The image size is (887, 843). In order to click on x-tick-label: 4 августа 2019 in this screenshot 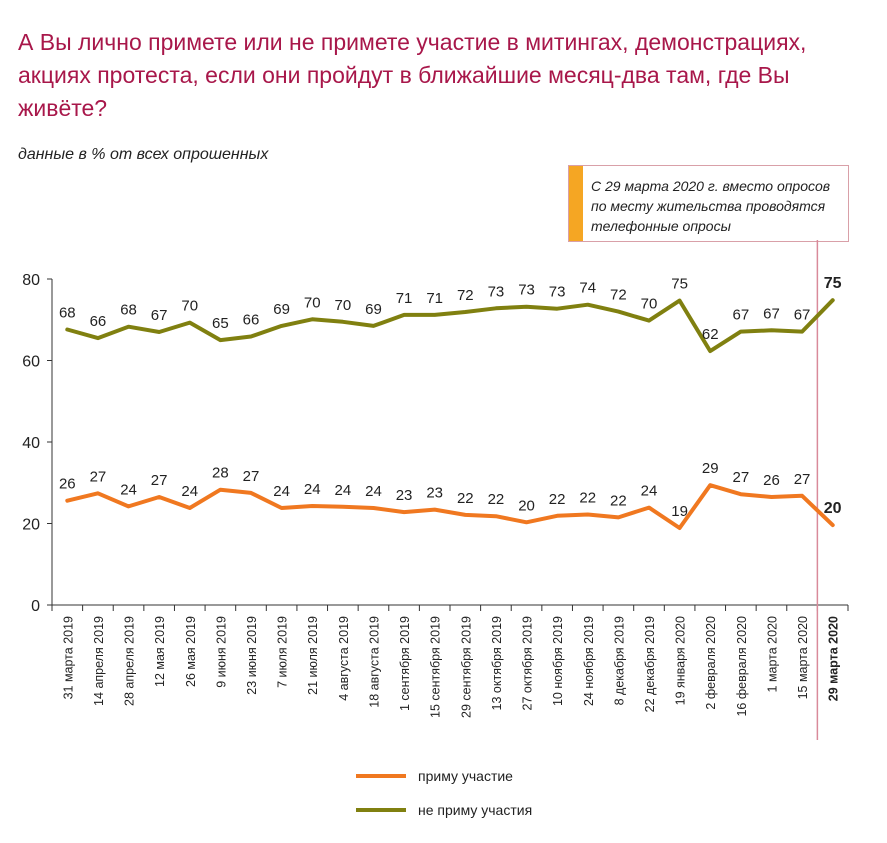, I will do `click(344, 658)`.